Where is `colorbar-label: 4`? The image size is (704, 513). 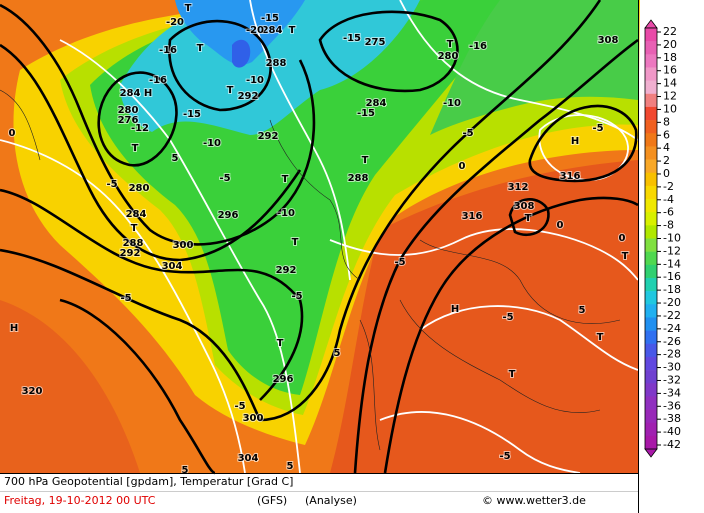
colorbar-label: 4 is located at coordinates (666, 147).